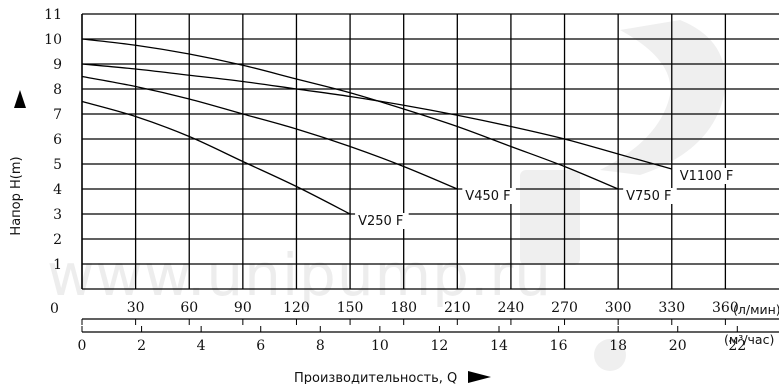 The height and width of the screenshot is (384, 779). I want to click on y-axis-title: Напор H(m), so click(16, 195).